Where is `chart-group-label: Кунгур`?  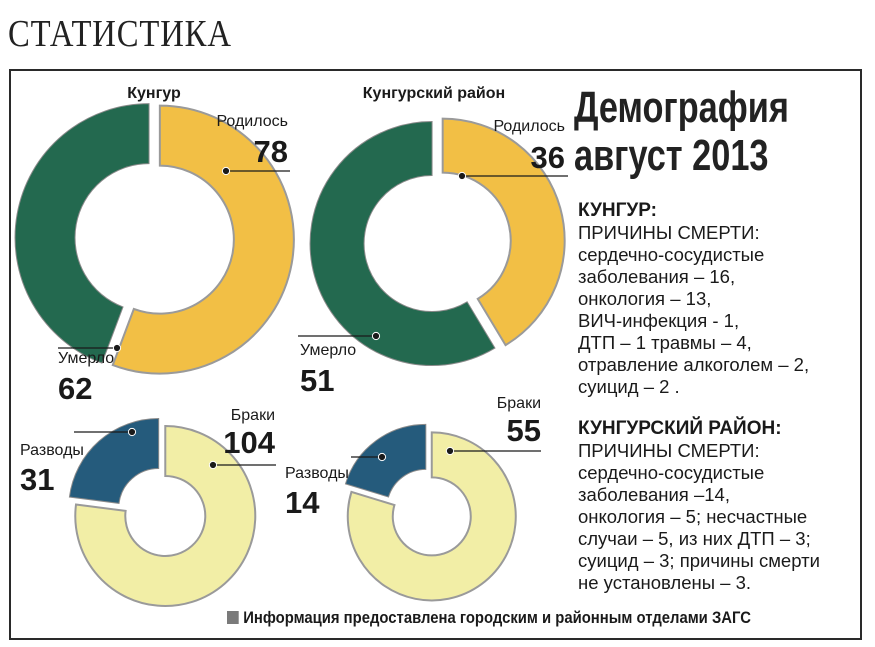 chart-group-label: Кунгур is located at coordinates (154, 93).